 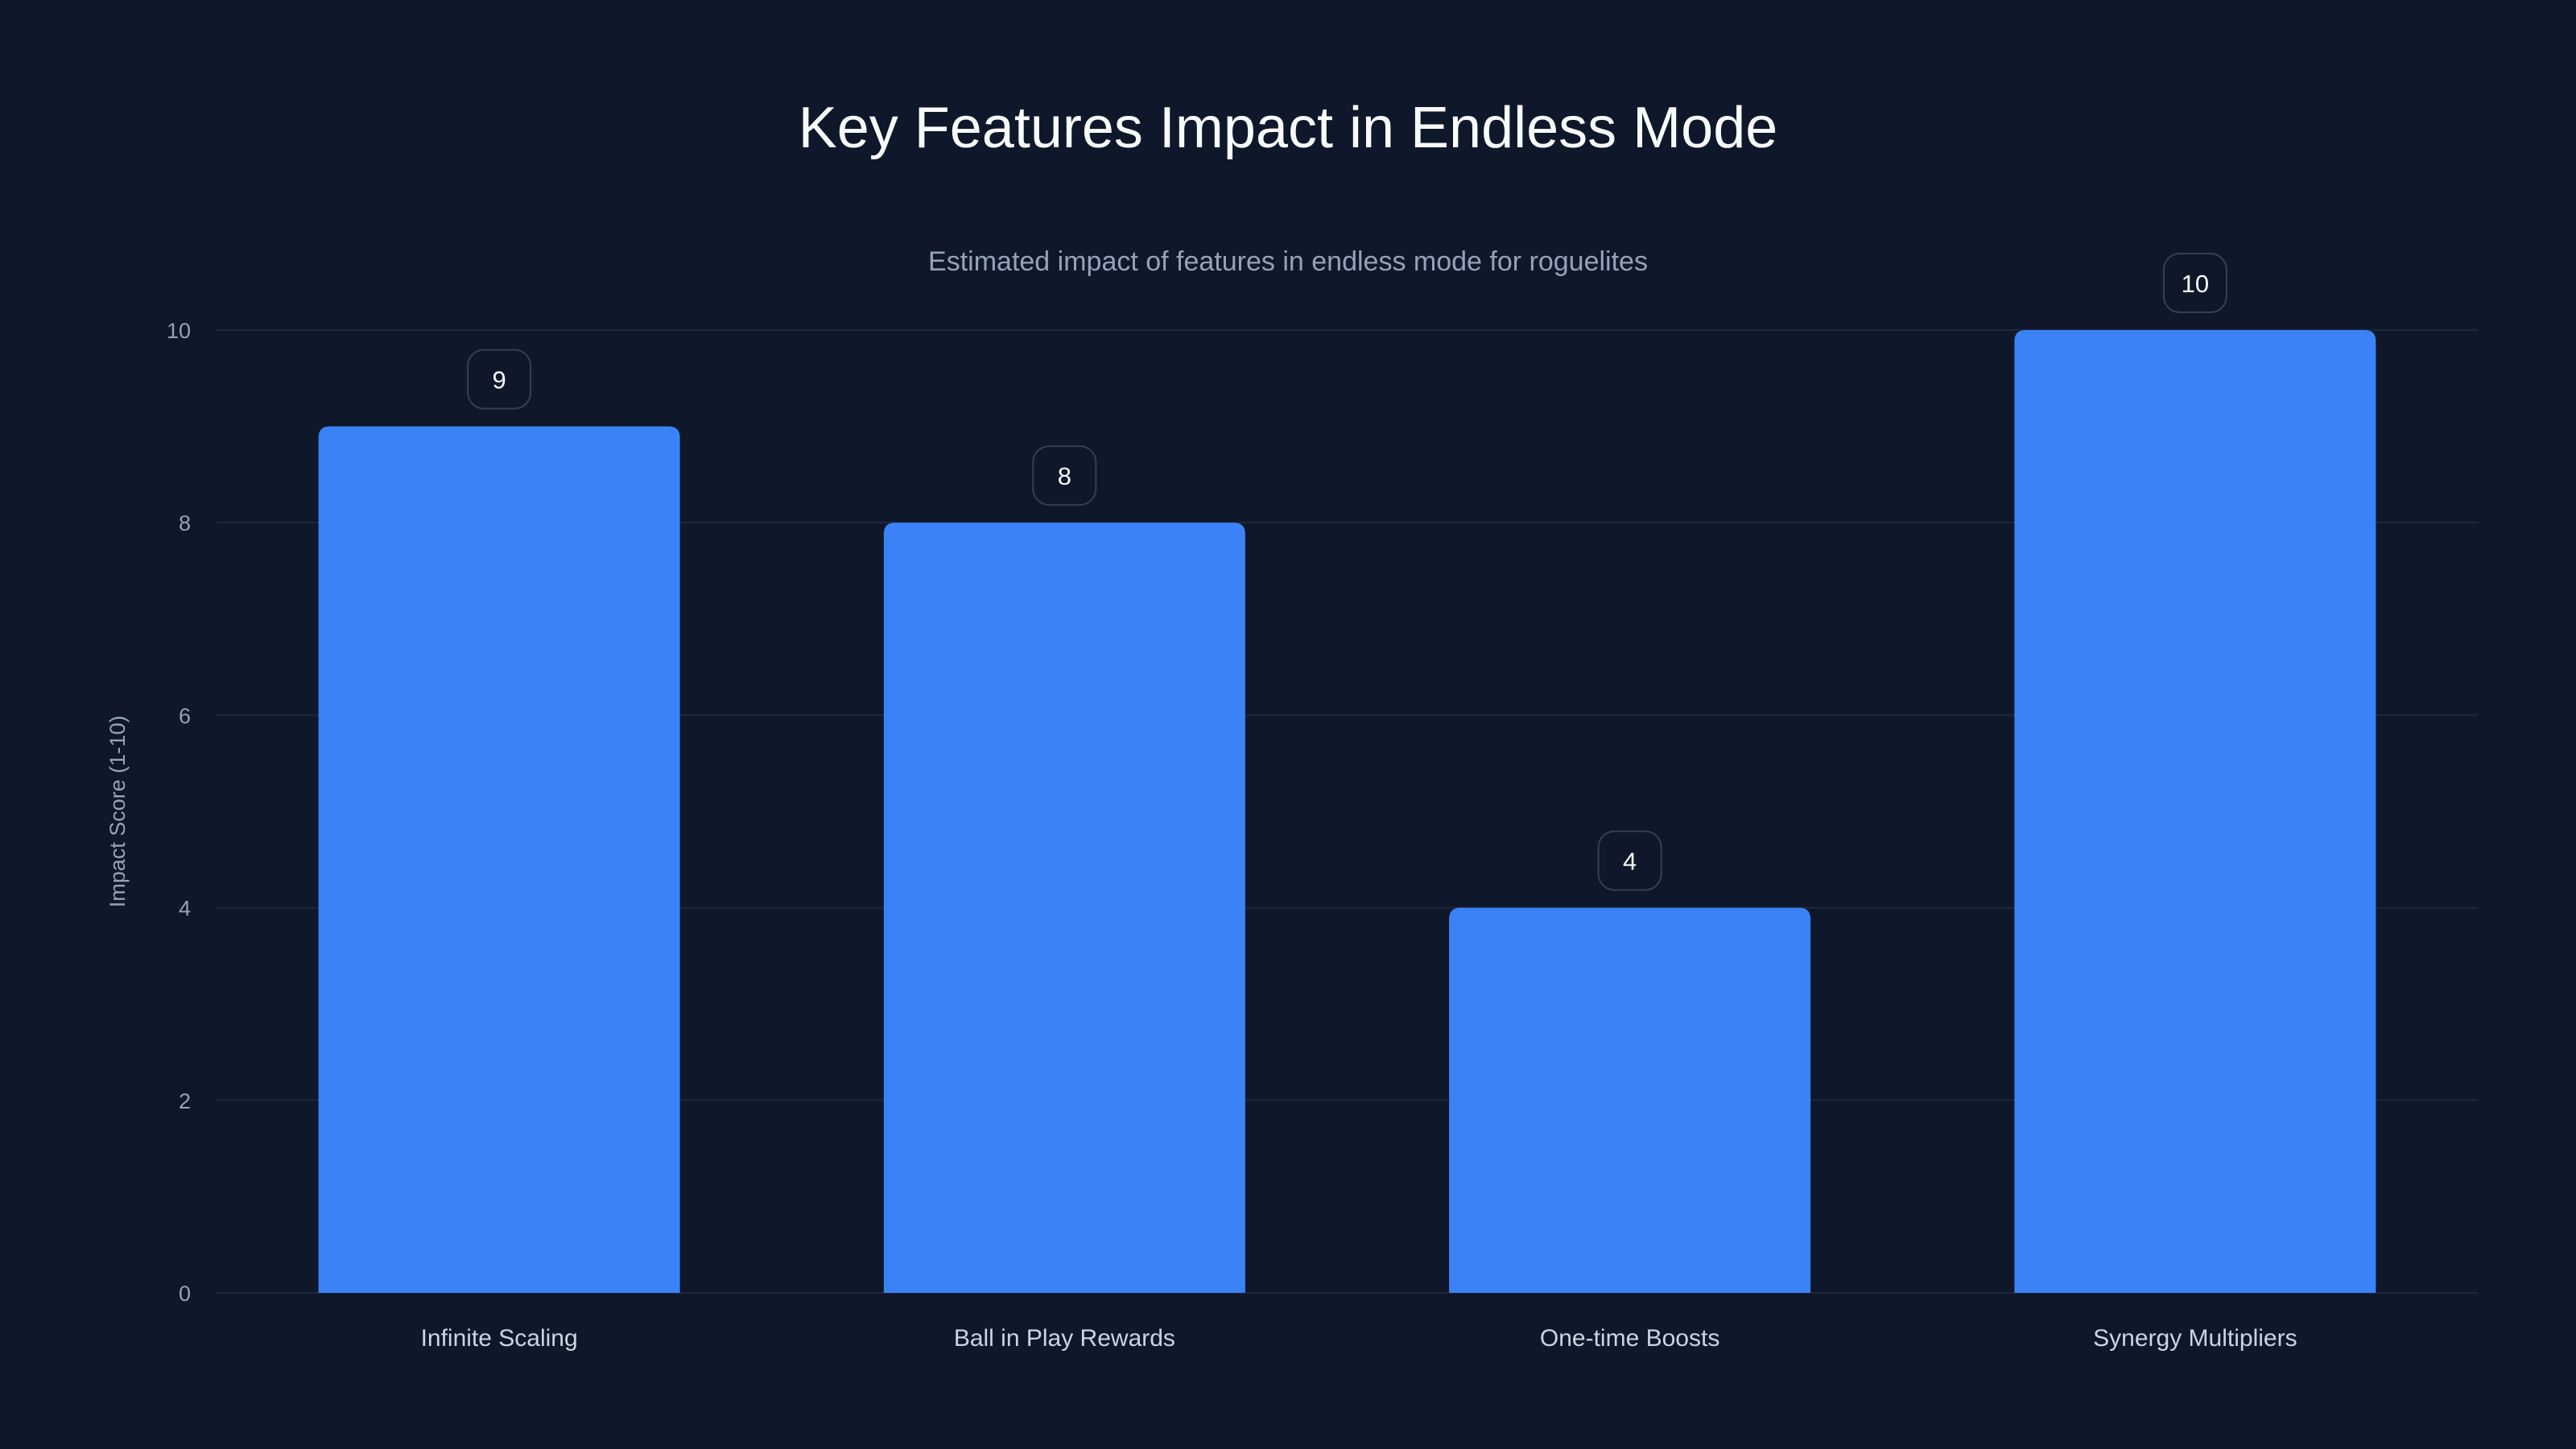 What do you see at coordinates (179, 331) in the screenshot?
I see `y-tick-label: 10` at bounding box center [179, 331].